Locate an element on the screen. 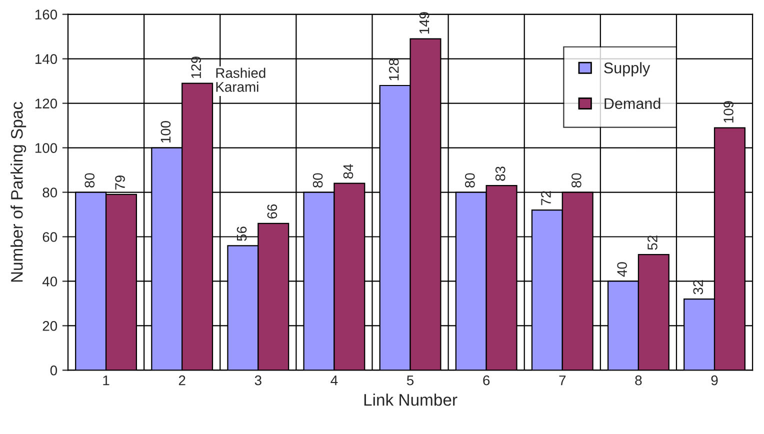 This screenshot has width=764, height=434. y-tick-label: 100 is located at coordinates (46, 148).